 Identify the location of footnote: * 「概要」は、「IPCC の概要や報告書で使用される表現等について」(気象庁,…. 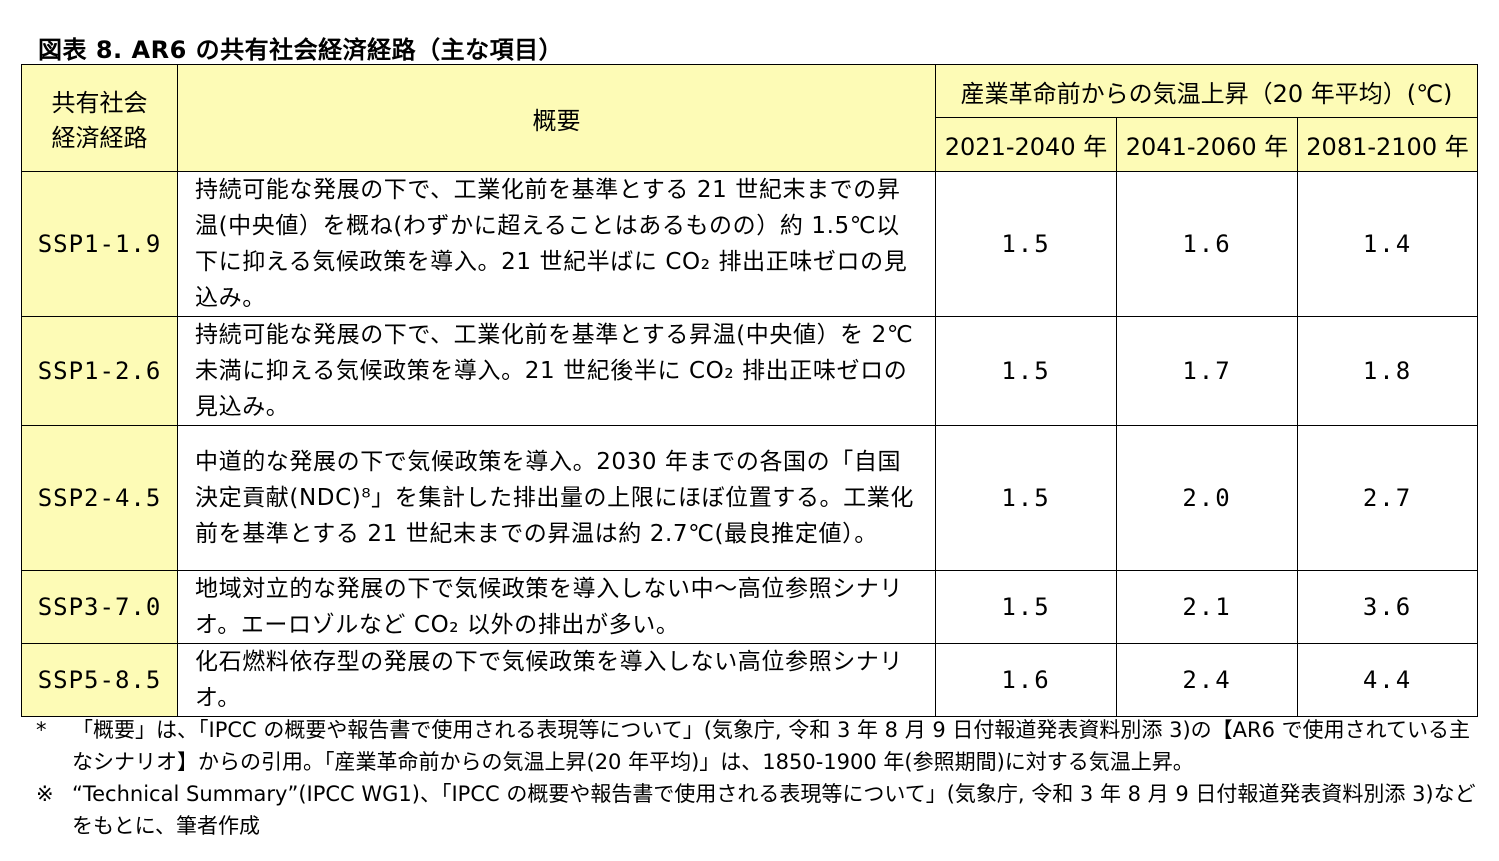
(756, 746).